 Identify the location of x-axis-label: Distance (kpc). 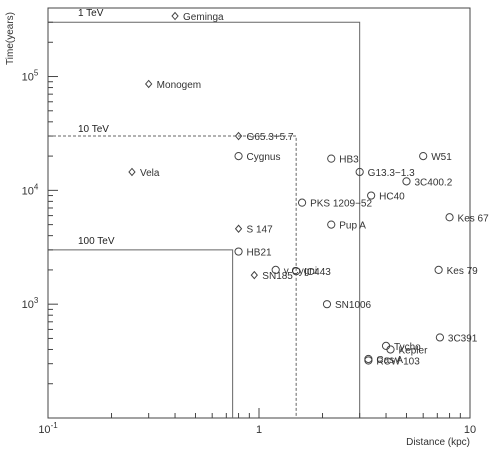
(438, 442).